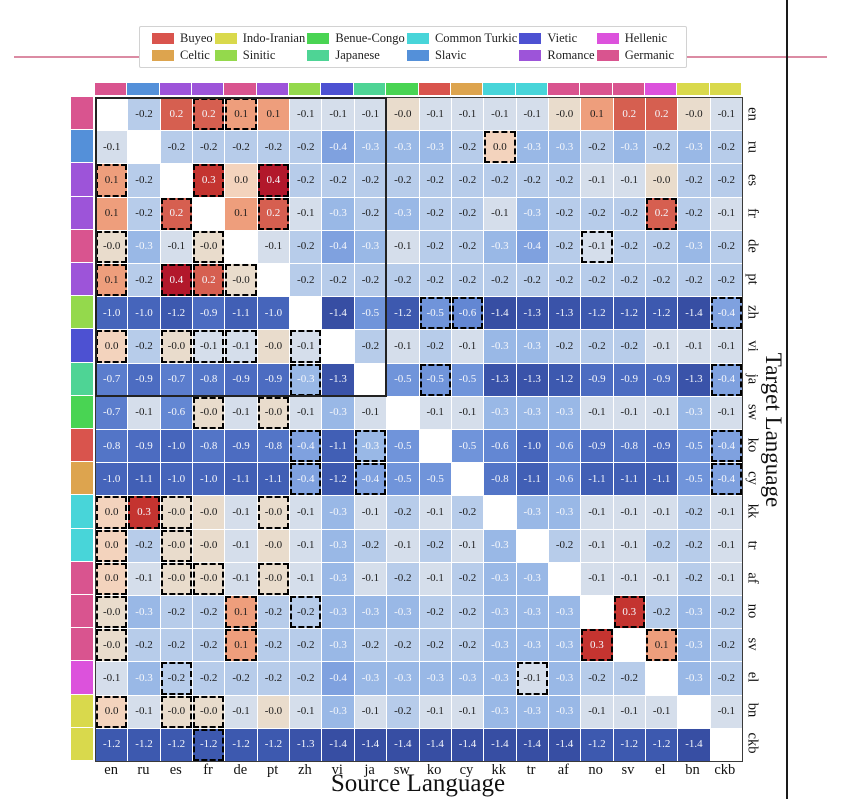 The height and width of the screenshot is (799, 841). What do you see at coordinates (306, 379) in the screenshot?
I see `heatmap-cell-ja-zh: -0.3` at bounding box center [306, 379].